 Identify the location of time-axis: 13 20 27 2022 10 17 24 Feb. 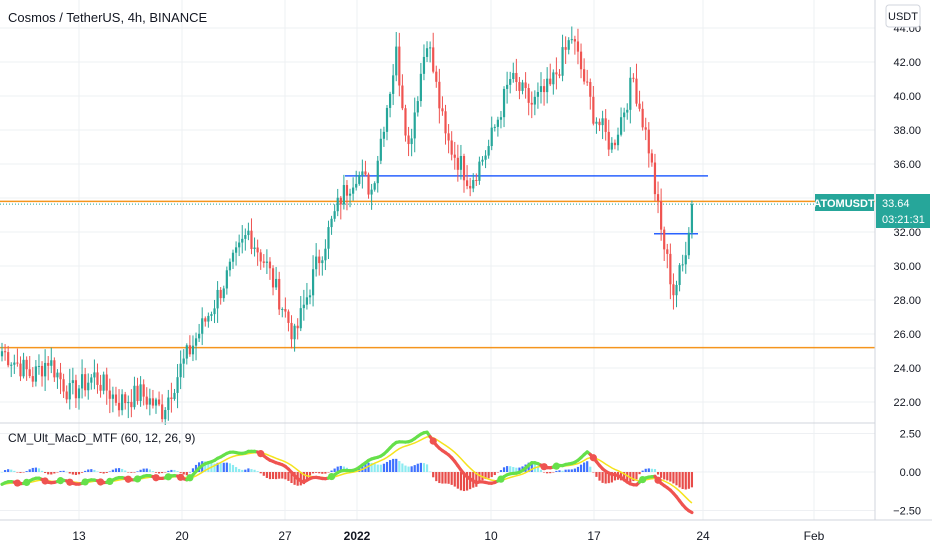
(448, 536).